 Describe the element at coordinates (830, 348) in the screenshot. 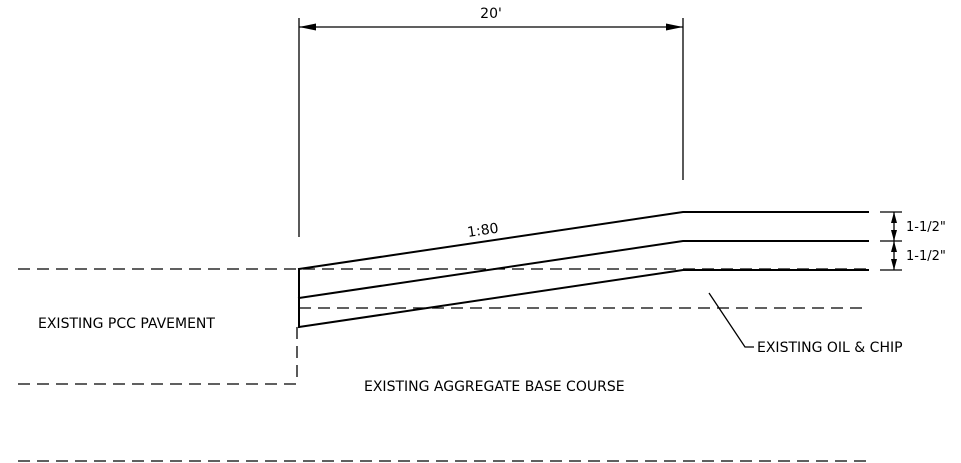

I see `existing-oil-chip-label: EXISTING OIL & CHIP` at that location.